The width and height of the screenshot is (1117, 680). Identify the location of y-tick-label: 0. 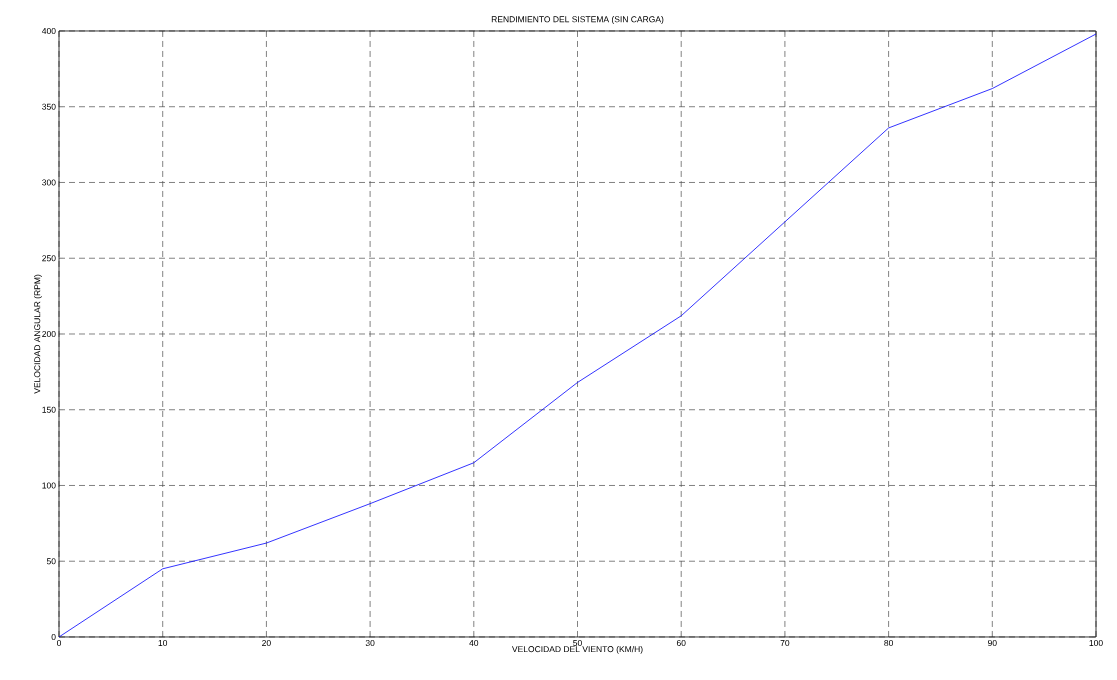
(53, 636).